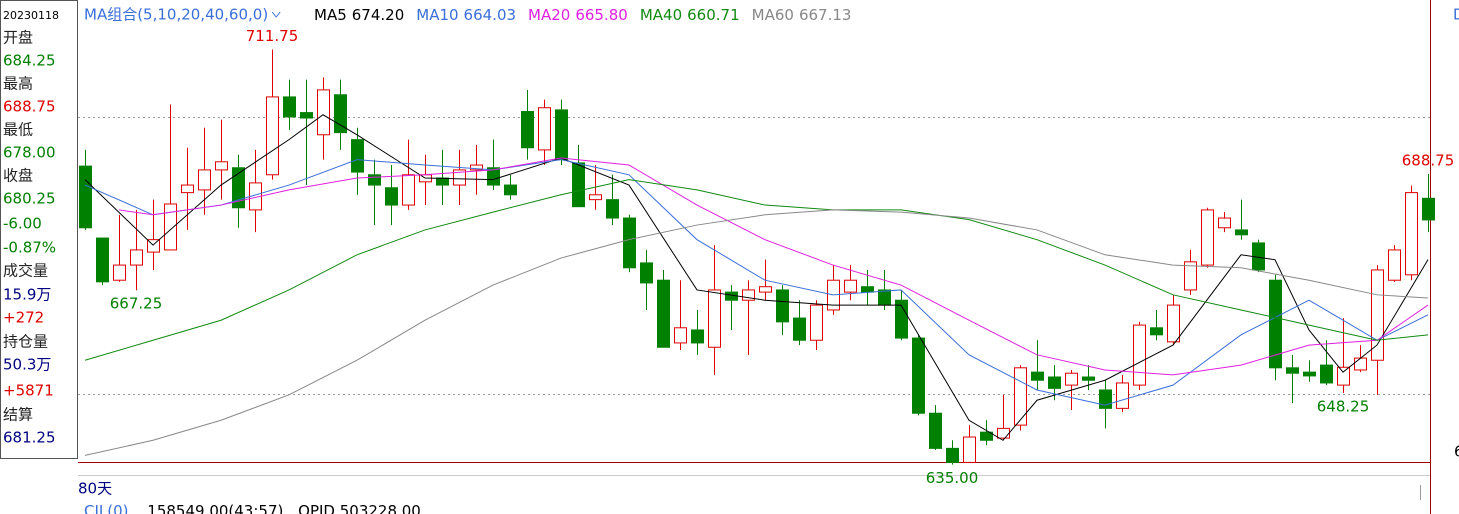 The image size is (1459, 514). What do you see at coordinates (215, 508) in the screenshot?
I see `volume-value: 158549.00(43:57)` at bounding box center [215, 508].